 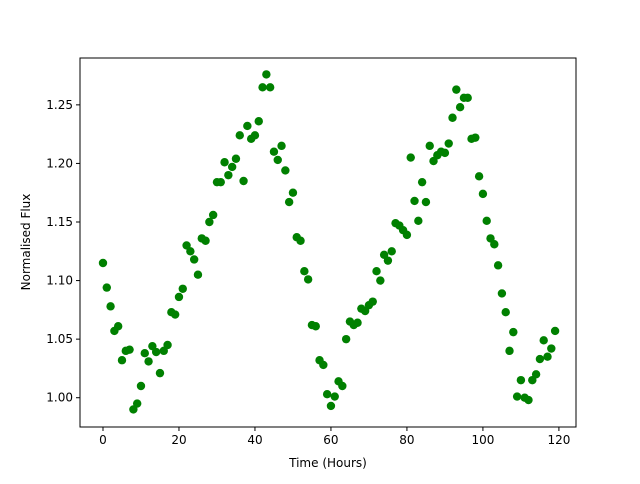 I want to click on y-tick-label: 1.05, so click(x=59, y=339).